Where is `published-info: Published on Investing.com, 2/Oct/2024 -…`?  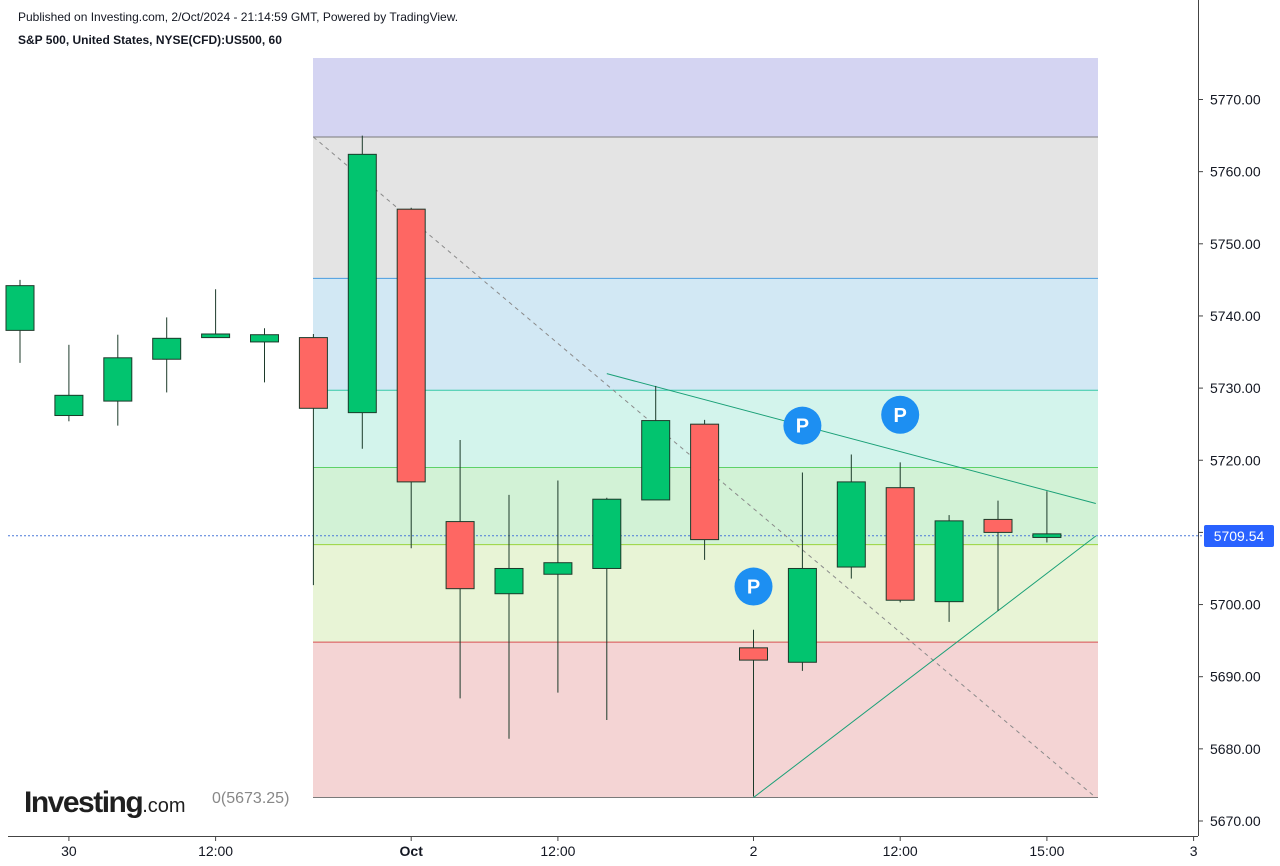 published-info: Published on Investing.com, 2/Oct/2024 -… is located at coordinates (238, 17).